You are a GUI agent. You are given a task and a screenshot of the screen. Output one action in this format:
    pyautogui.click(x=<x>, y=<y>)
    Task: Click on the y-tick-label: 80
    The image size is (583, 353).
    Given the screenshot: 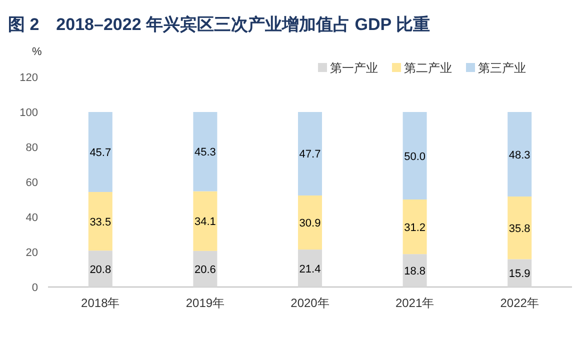 What is the action you would take?
    pyautogui.click(x=32, y=148)
    